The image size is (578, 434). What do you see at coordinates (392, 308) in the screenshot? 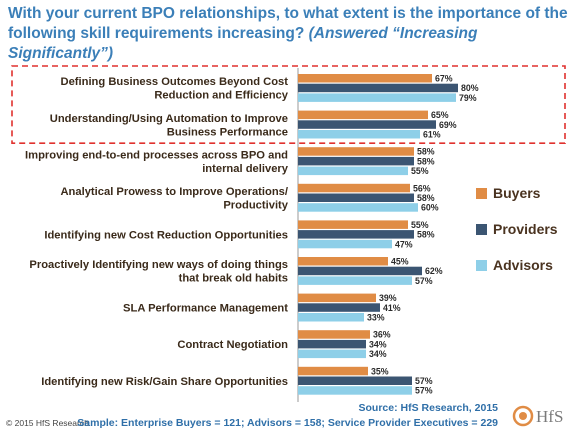
I see `data-label: 41%` at bounding box center [392, 308].